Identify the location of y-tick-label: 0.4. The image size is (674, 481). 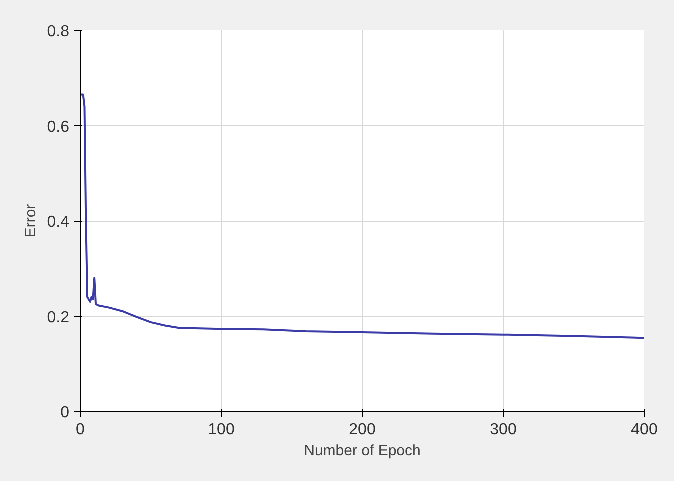
(58, 222).